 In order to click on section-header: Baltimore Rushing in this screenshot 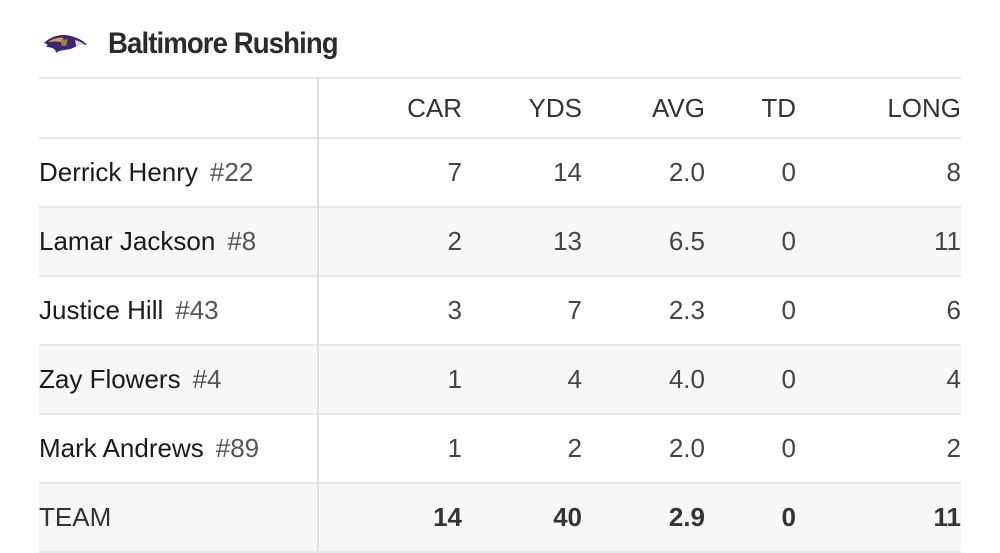, I will do `click(200, 44)`.